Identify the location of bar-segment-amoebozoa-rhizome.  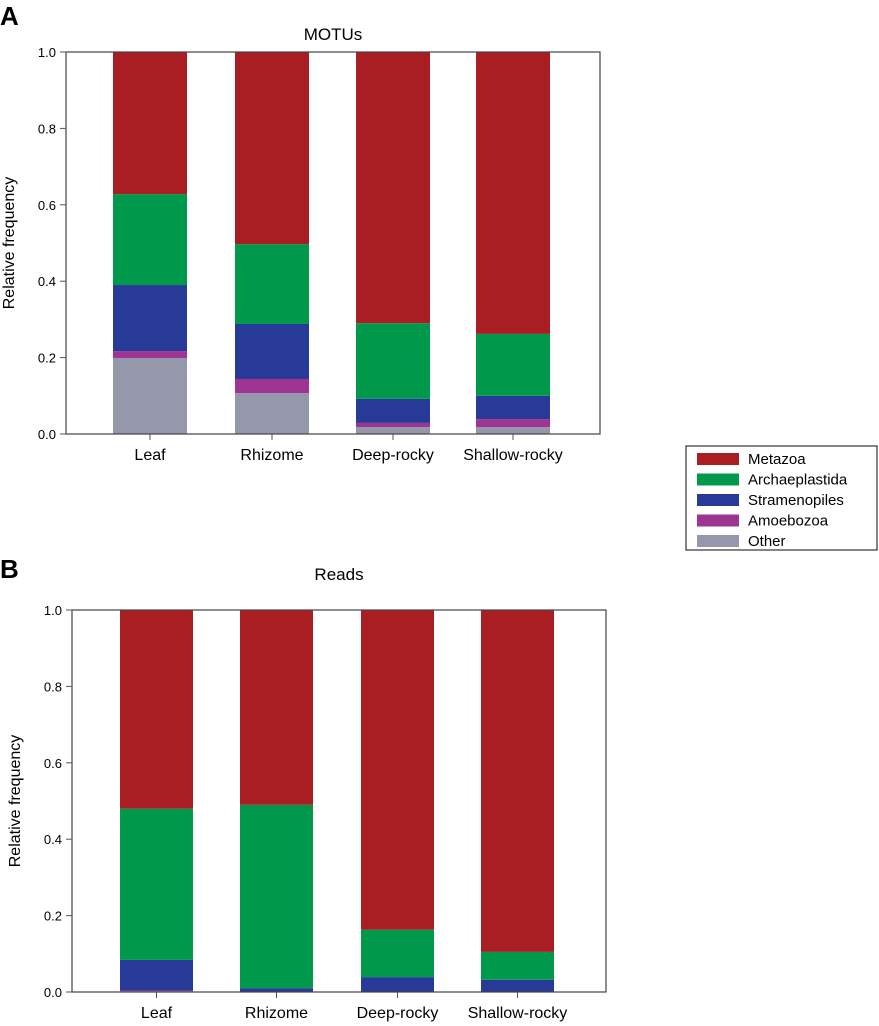
(272, 386).